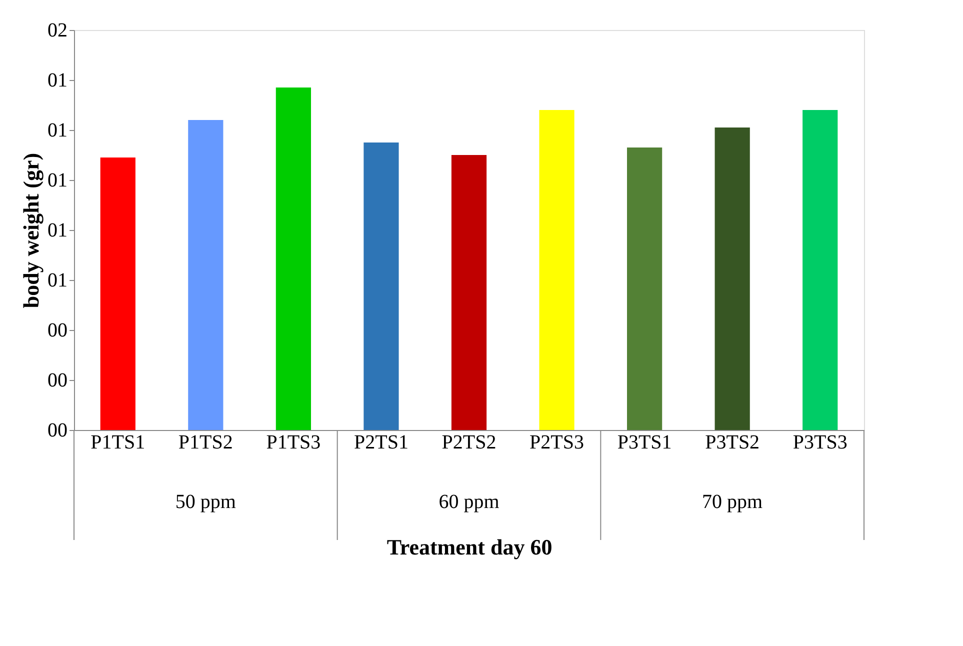  What do you see at coordinates (205, 443) in the screenshot?
I see `x-tick-label: P1TS2` at bounding box center [205, 443].